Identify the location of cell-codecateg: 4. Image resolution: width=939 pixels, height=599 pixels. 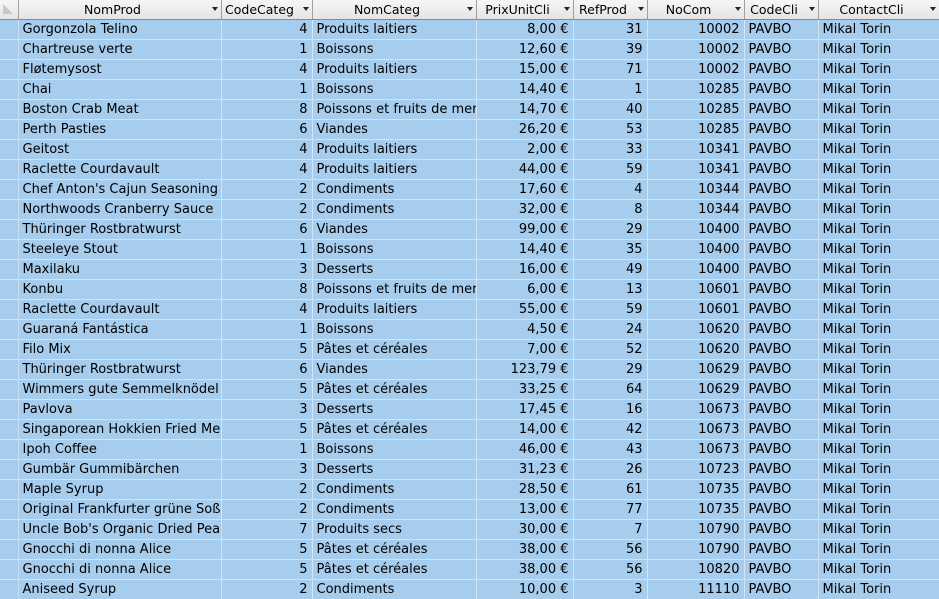
(267, 69).